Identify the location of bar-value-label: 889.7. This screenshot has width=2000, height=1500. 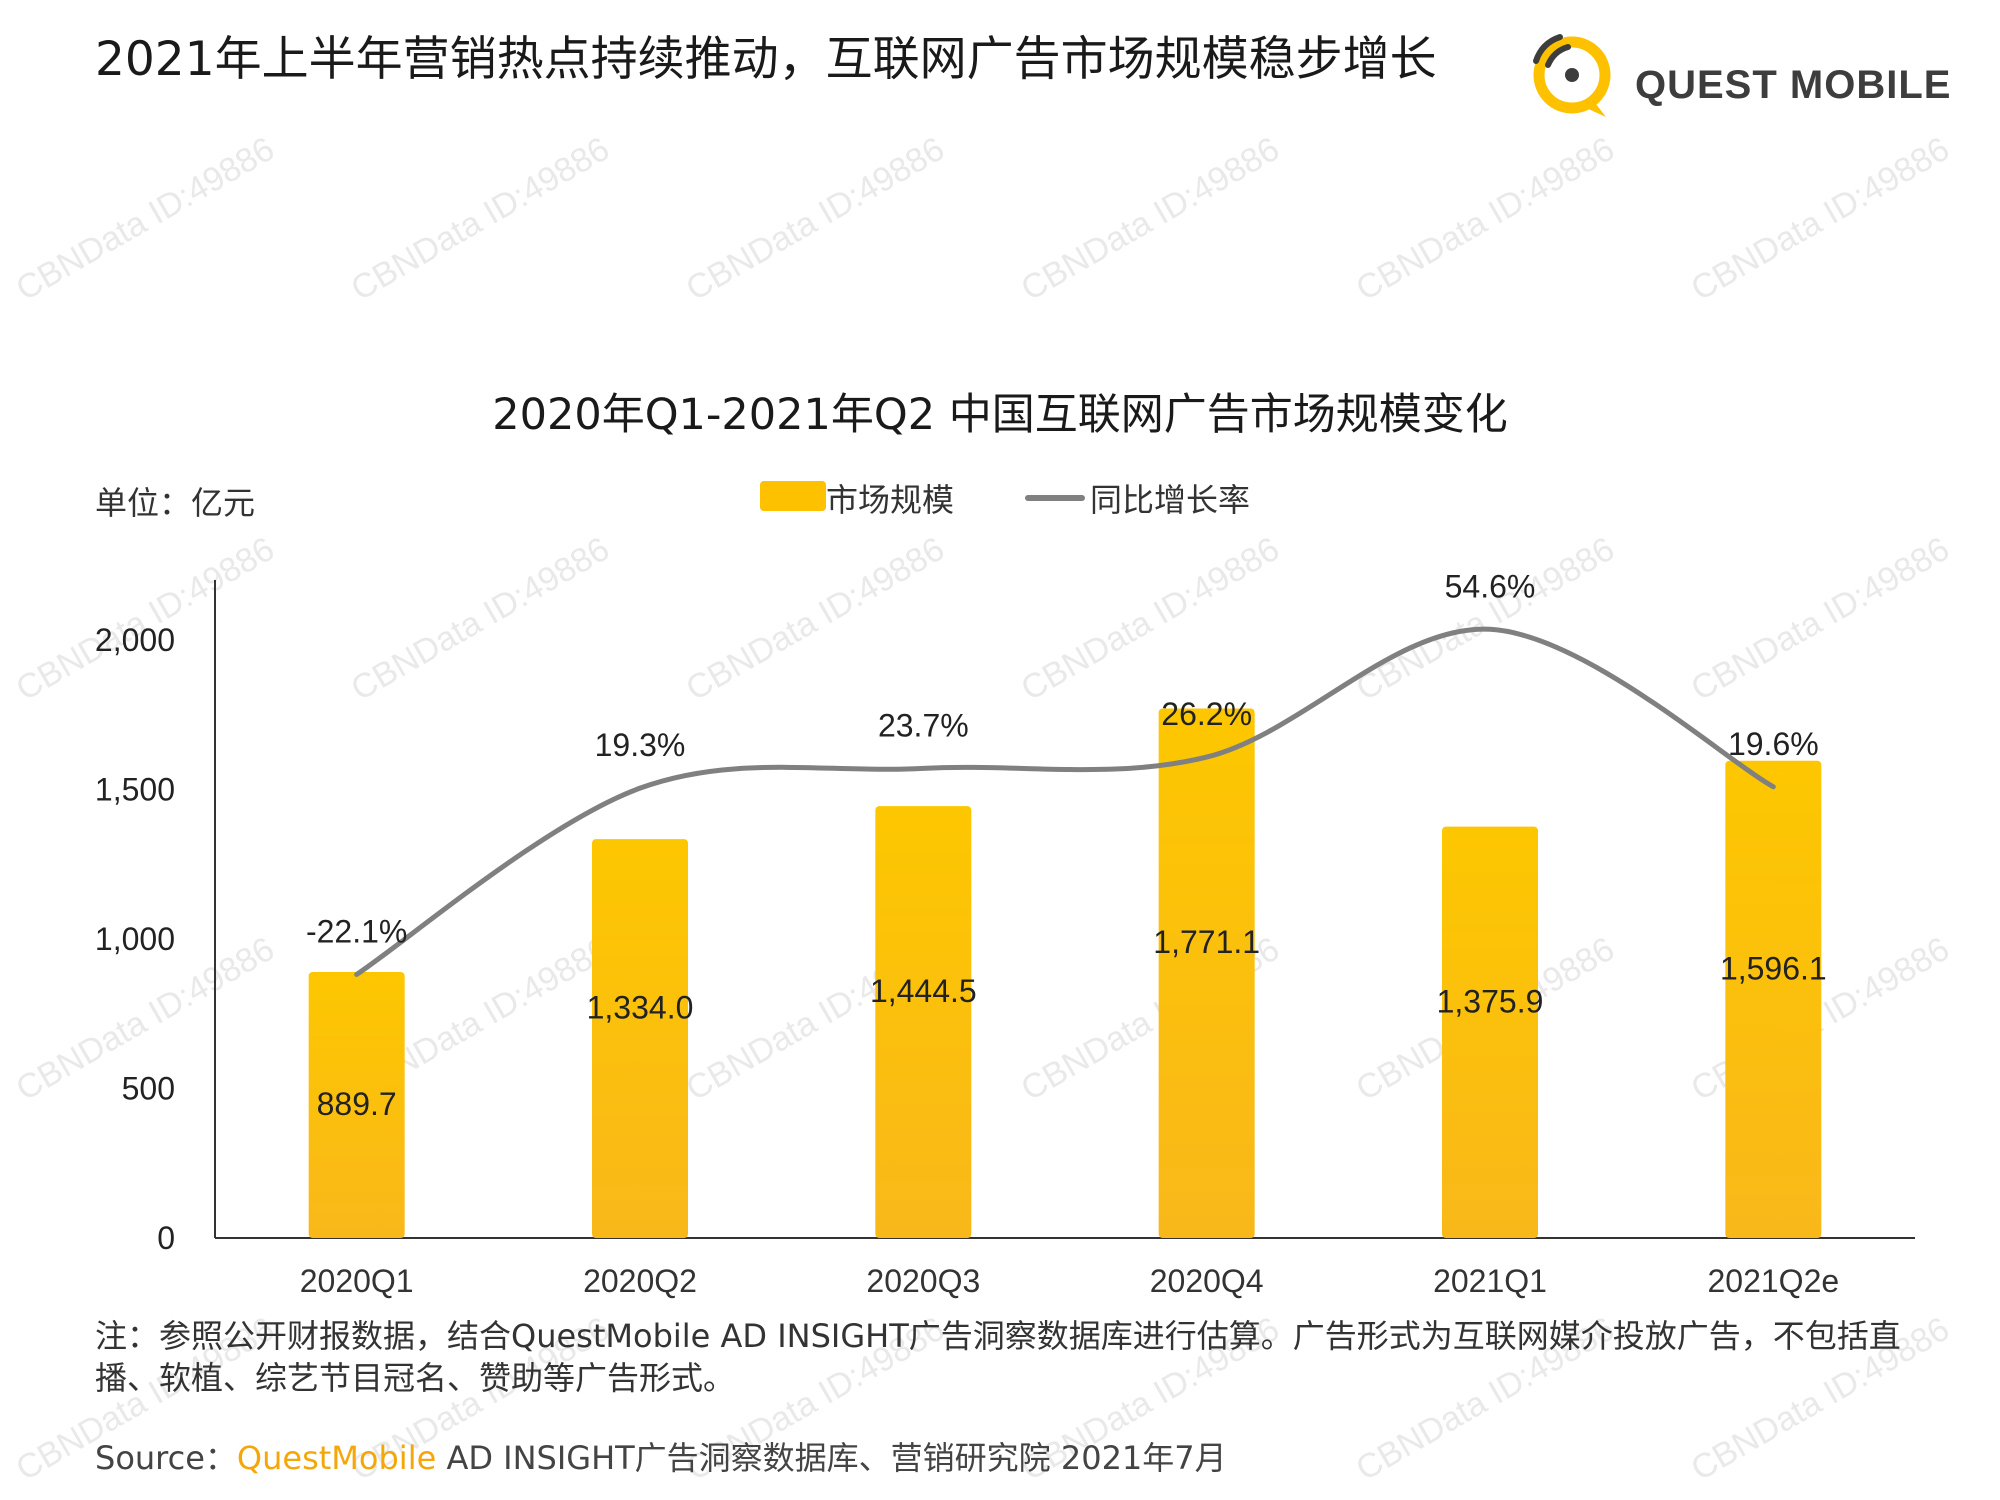
(357, 1104).